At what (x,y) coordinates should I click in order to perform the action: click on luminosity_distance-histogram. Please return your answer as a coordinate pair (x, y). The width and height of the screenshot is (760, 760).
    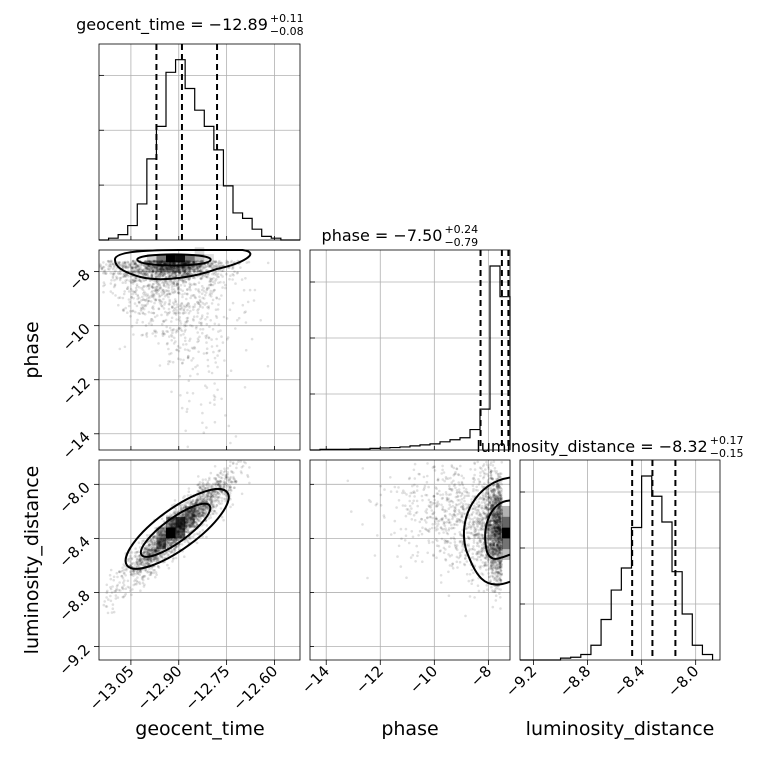
    Looking at the image, I should click on (617, 568).